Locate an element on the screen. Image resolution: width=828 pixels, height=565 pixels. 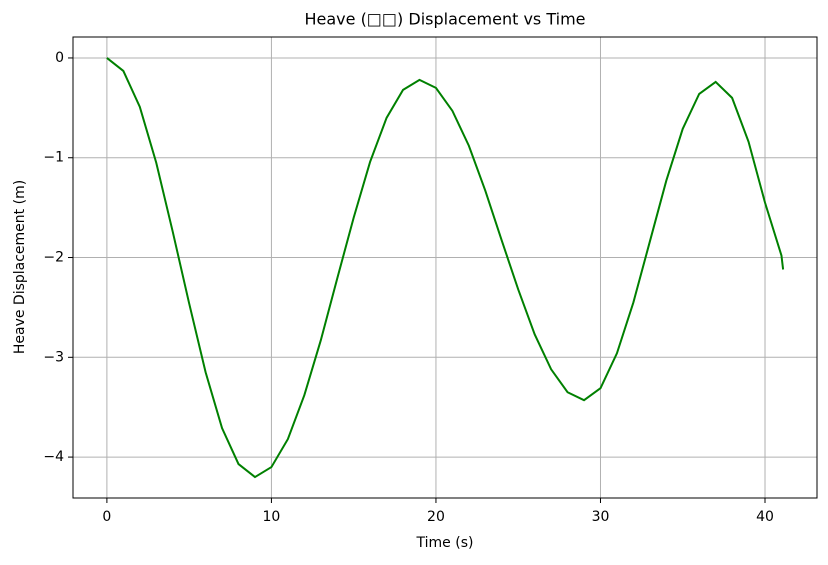
y-tick-label: −2 is located at coordinates (53, 258).